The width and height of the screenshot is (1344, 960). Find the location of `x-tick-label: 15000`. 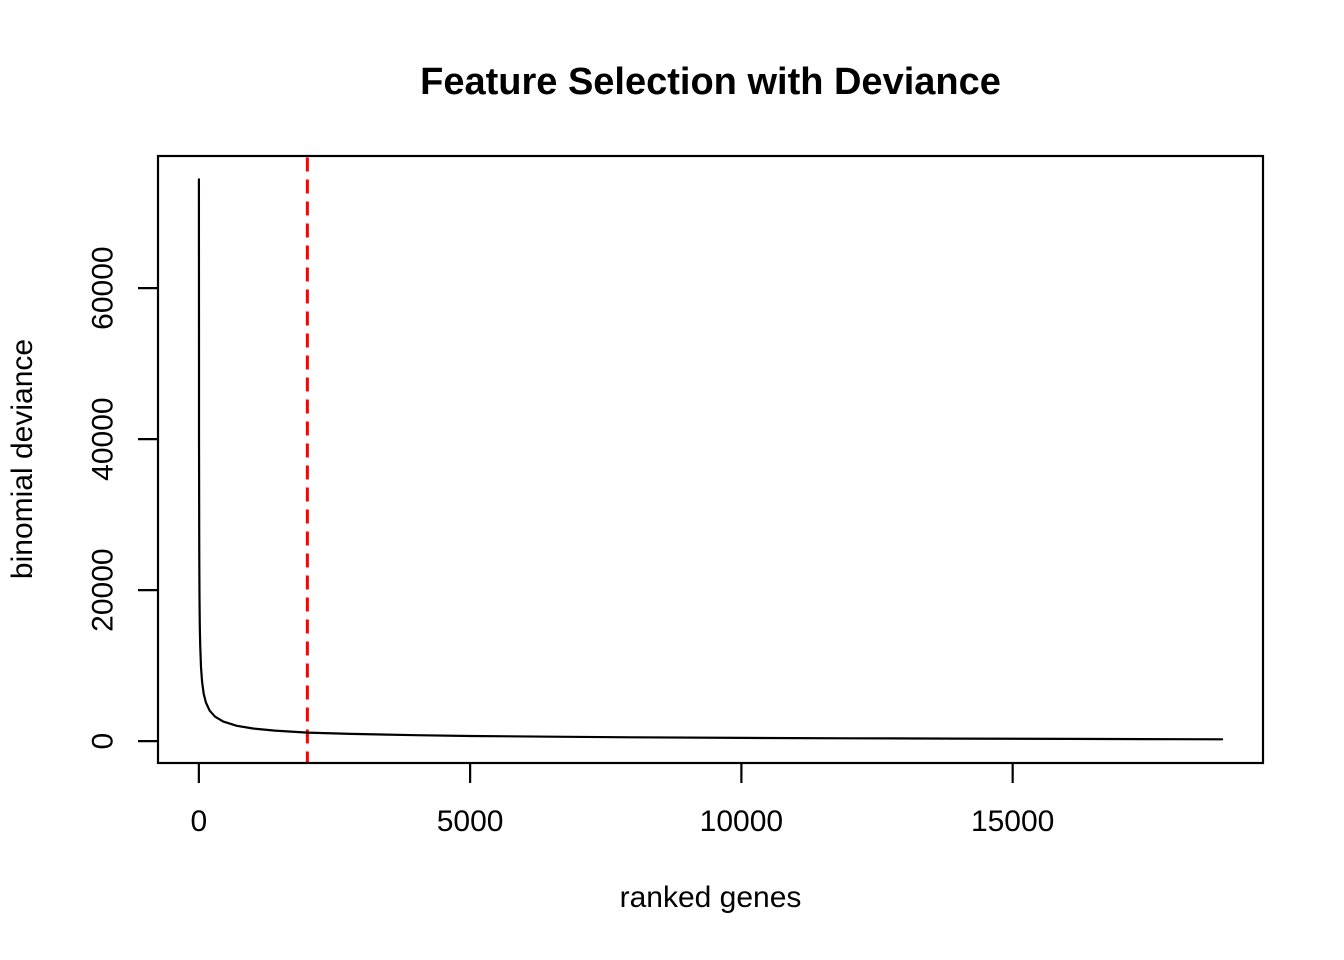

x-tick-label: 15000 is located at coordinates (1012, 821).